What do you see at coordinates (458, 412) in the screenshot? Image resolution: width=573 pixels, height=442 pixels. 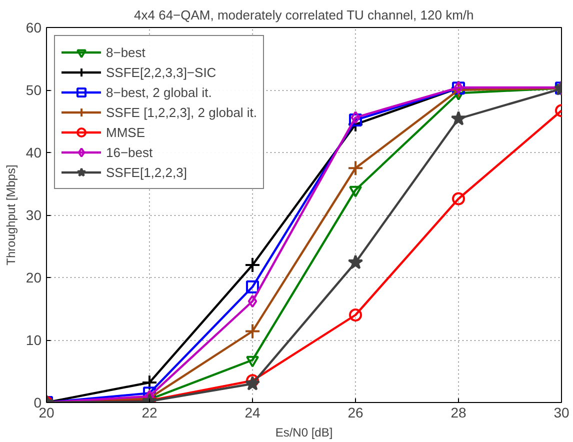 I see `x-tick-label: 28` at bounding box center [458, 412].